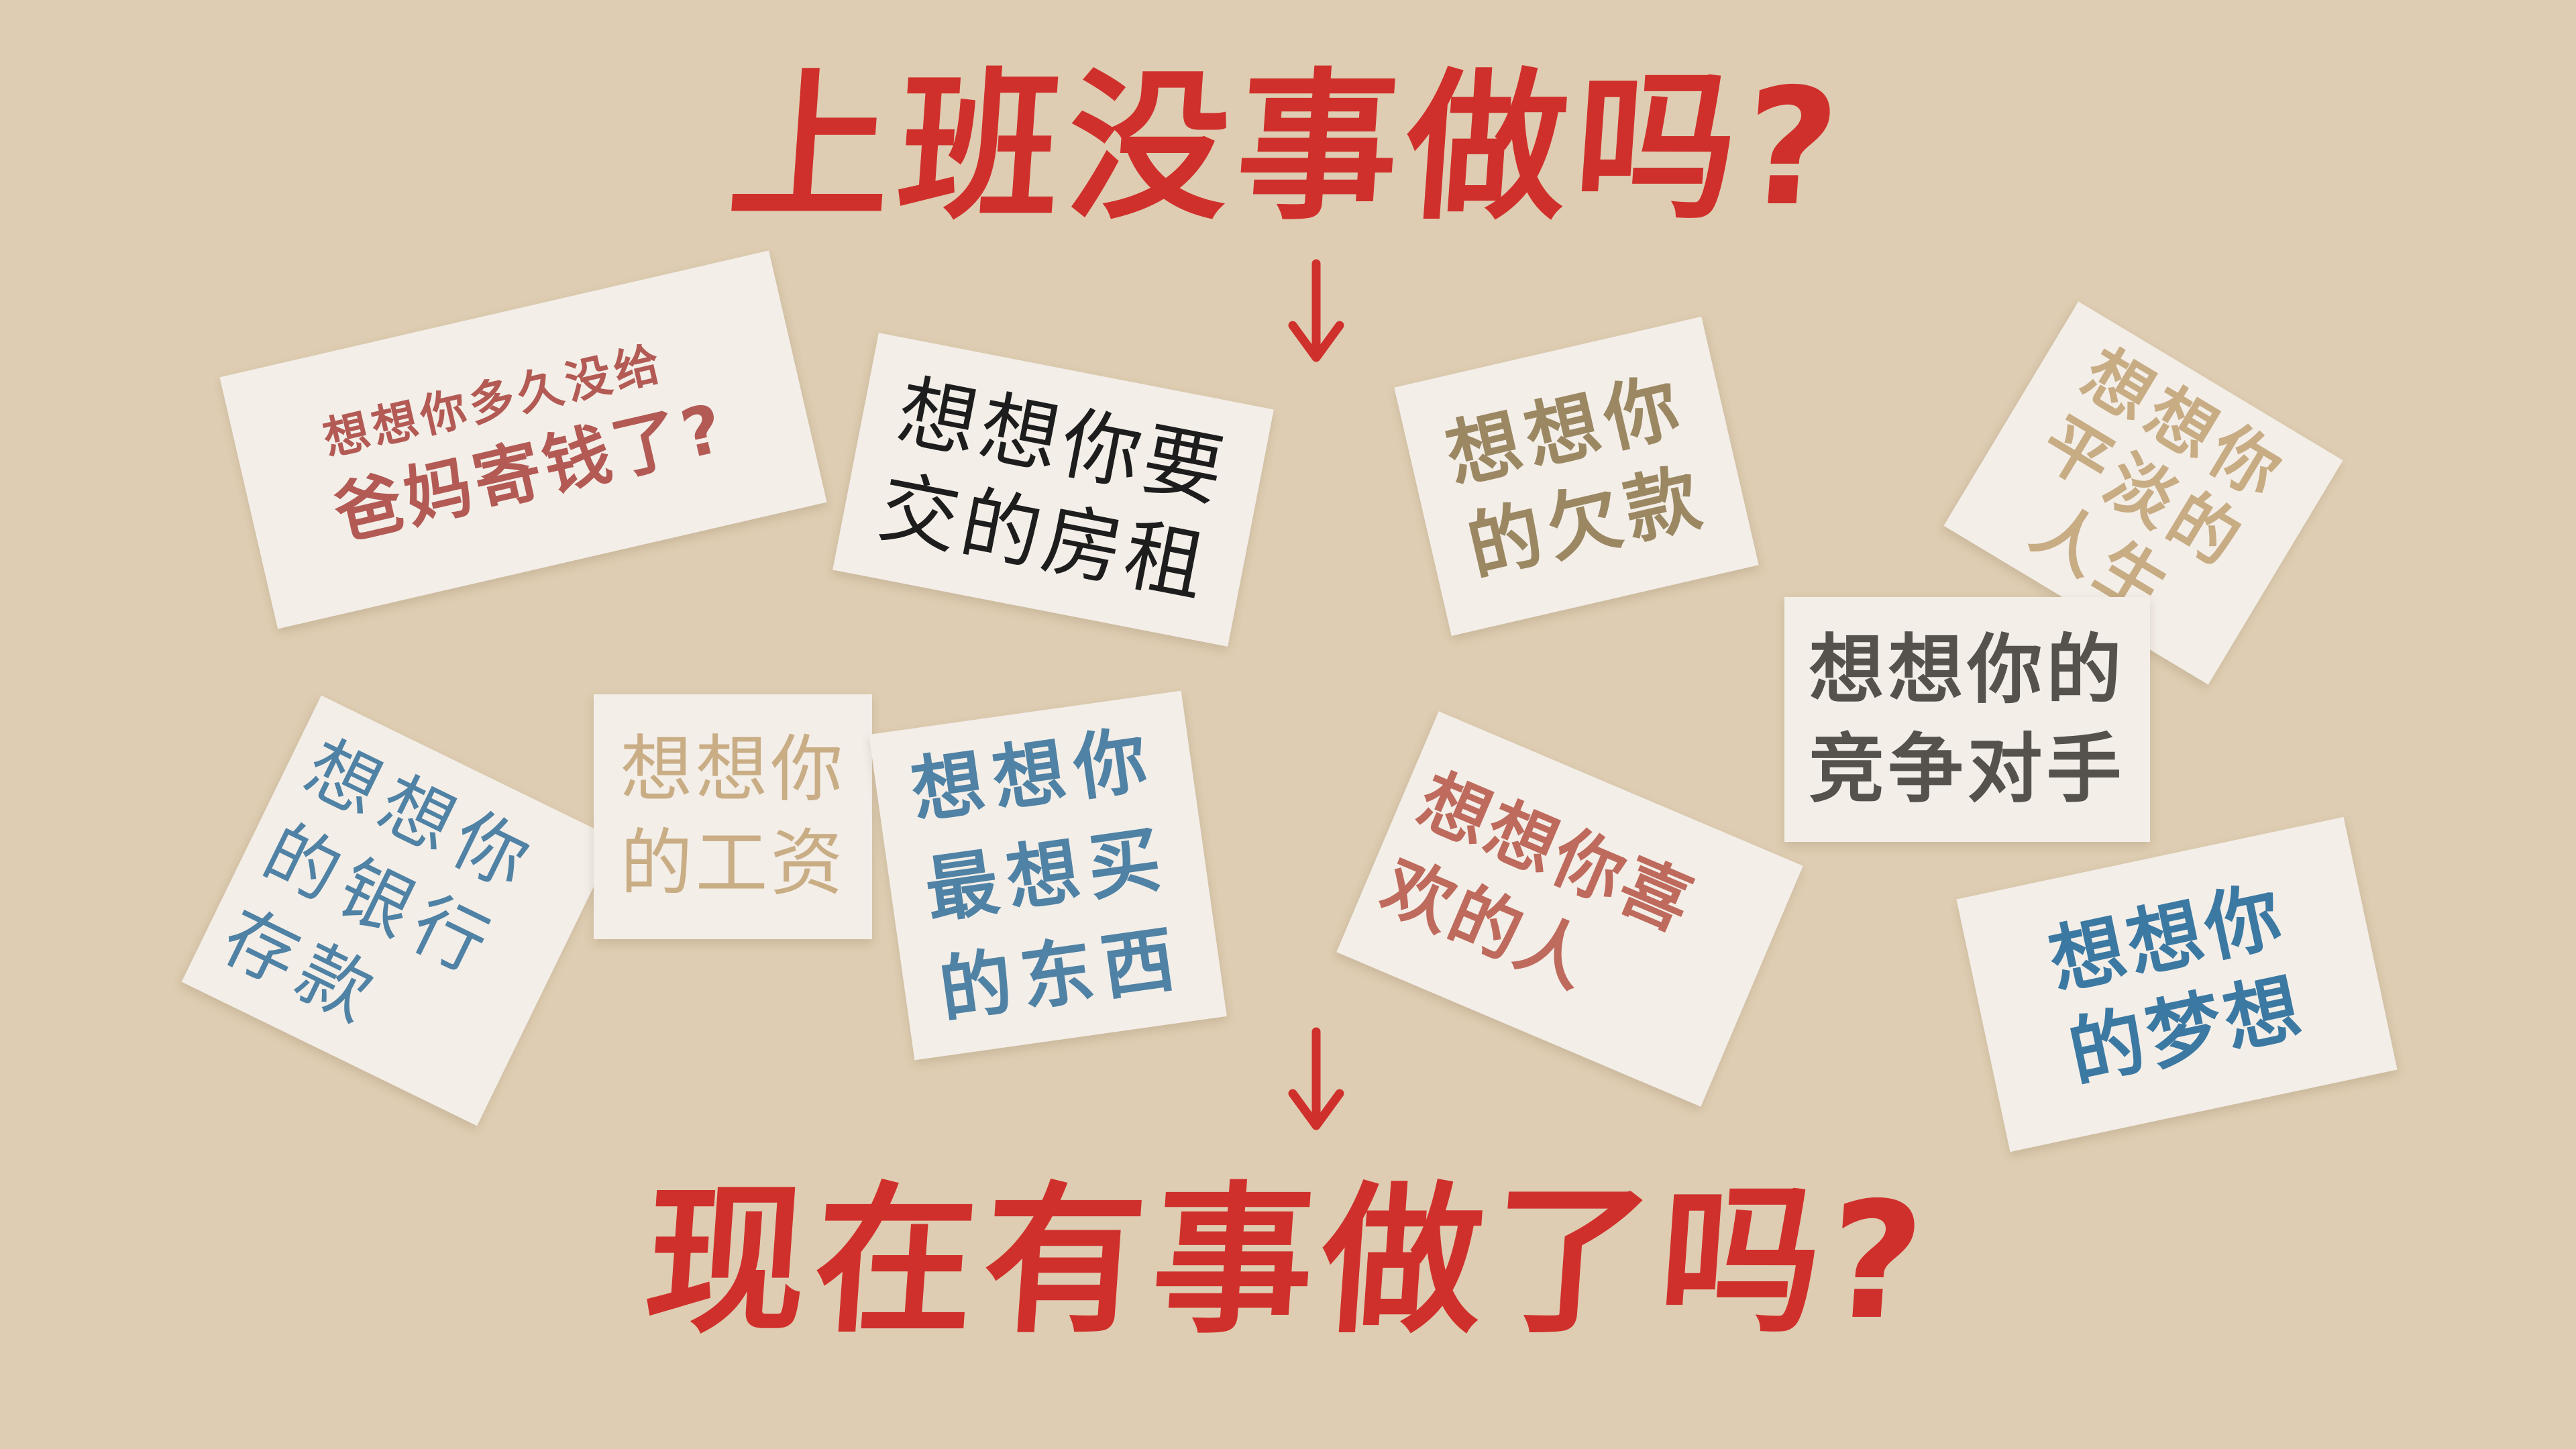  I want to click on note-card-rent: 想想你要 交的房租, so click(1053, 490).